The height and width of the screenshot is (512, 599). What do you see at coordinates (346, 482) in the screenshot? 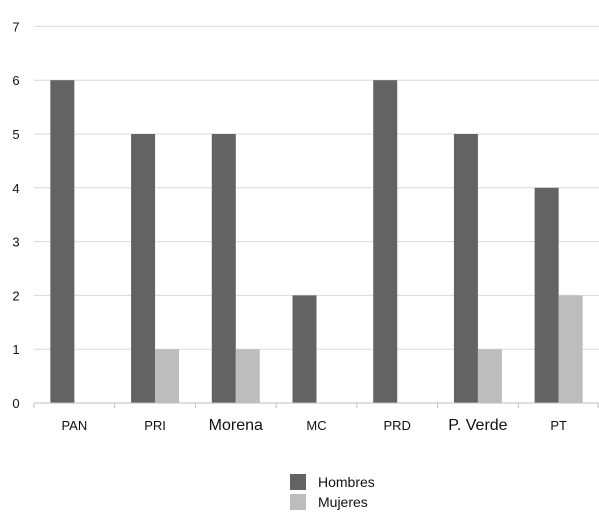
I see `legend-label-hombres: Hombres` at bounding box center [346, 482].